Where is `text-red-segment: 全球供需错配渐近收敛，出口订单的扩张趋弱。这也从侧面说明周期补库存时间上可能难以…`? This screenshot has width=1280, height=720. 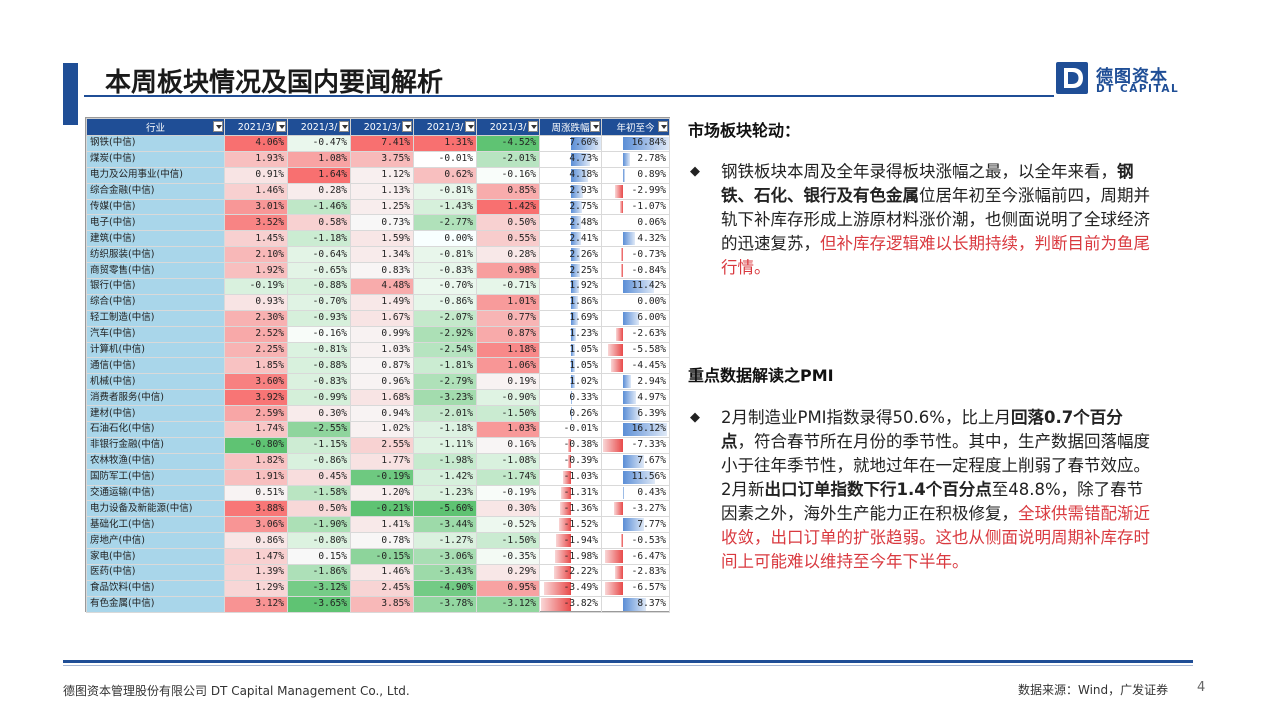 text-red-segment: 全球供需错配渐近收敛，出口订单的扩张趋弱。这也从侧面说明周期补库存时间上可能难以… is located at coordinates (935, 537).